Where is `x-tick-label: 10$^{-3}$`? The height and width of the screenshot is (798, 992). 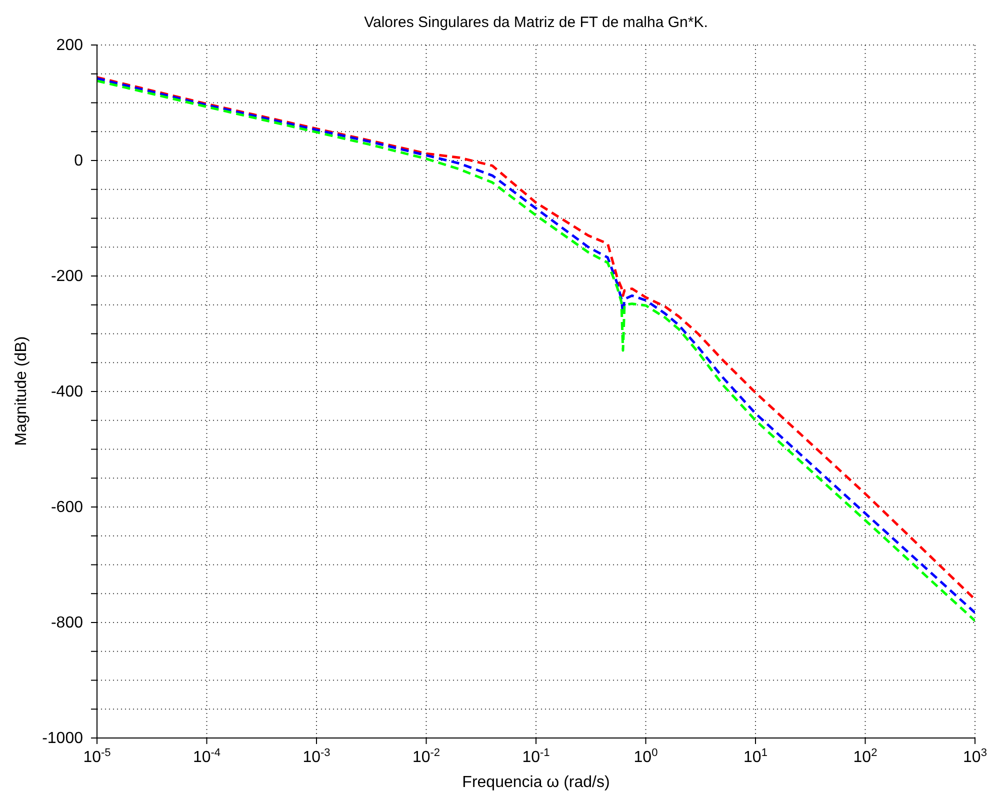
x-tick-label: 10$^{-3}$ is located at coordinates (316, 756).